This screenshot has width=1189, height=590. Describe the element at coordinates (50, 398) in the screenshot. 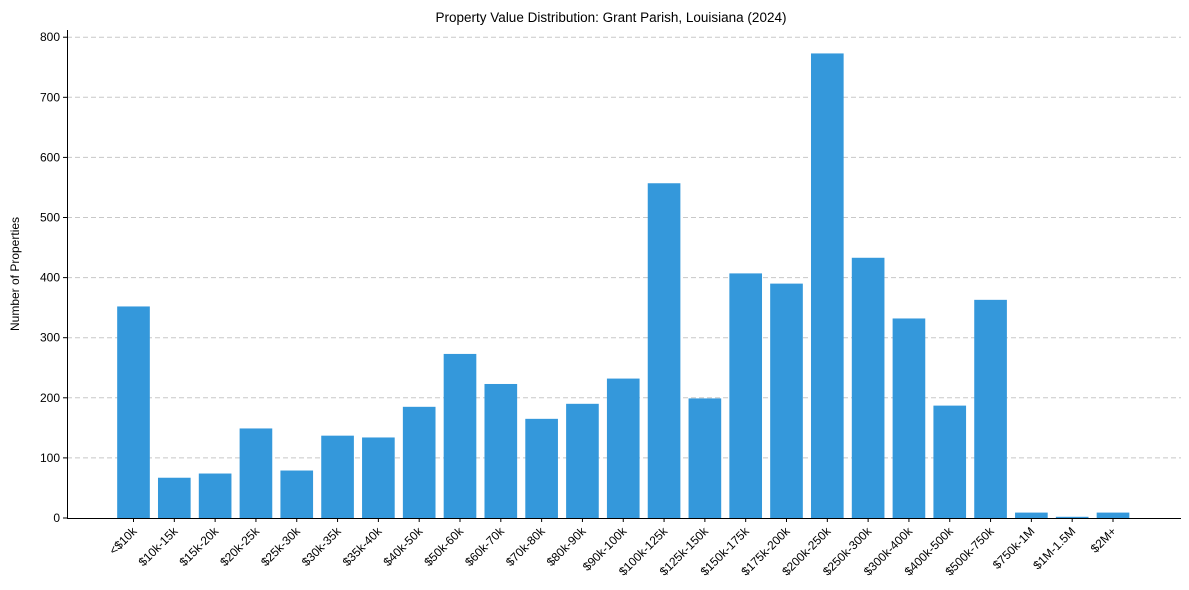

I see `y-tick-label: 200` at that location.